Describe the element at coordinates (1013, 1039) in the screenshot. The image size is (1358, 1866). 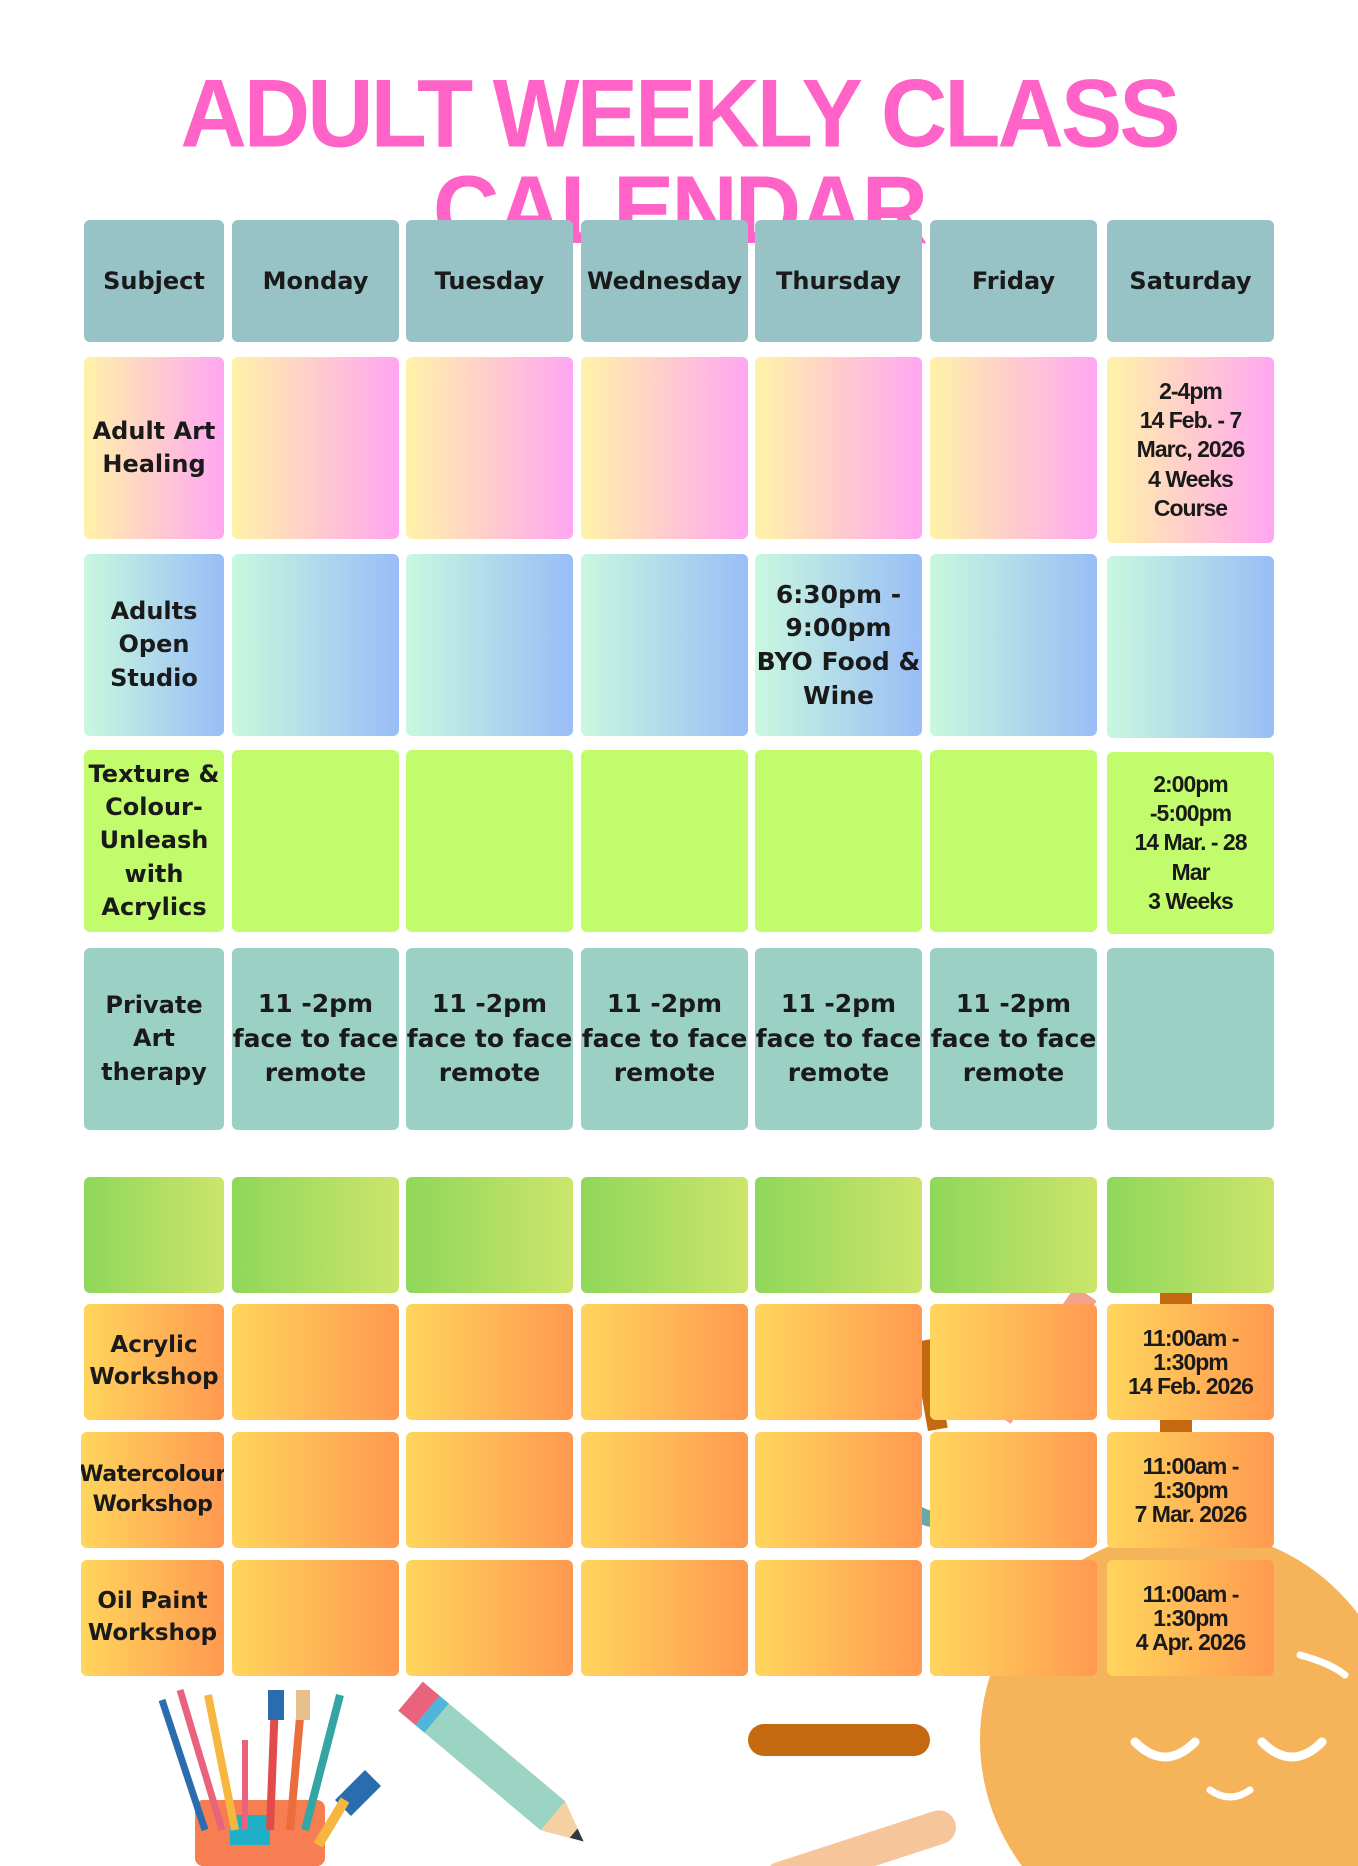
I see `schedule-cell-friday: 11 -2pm face to face remote` at that location.